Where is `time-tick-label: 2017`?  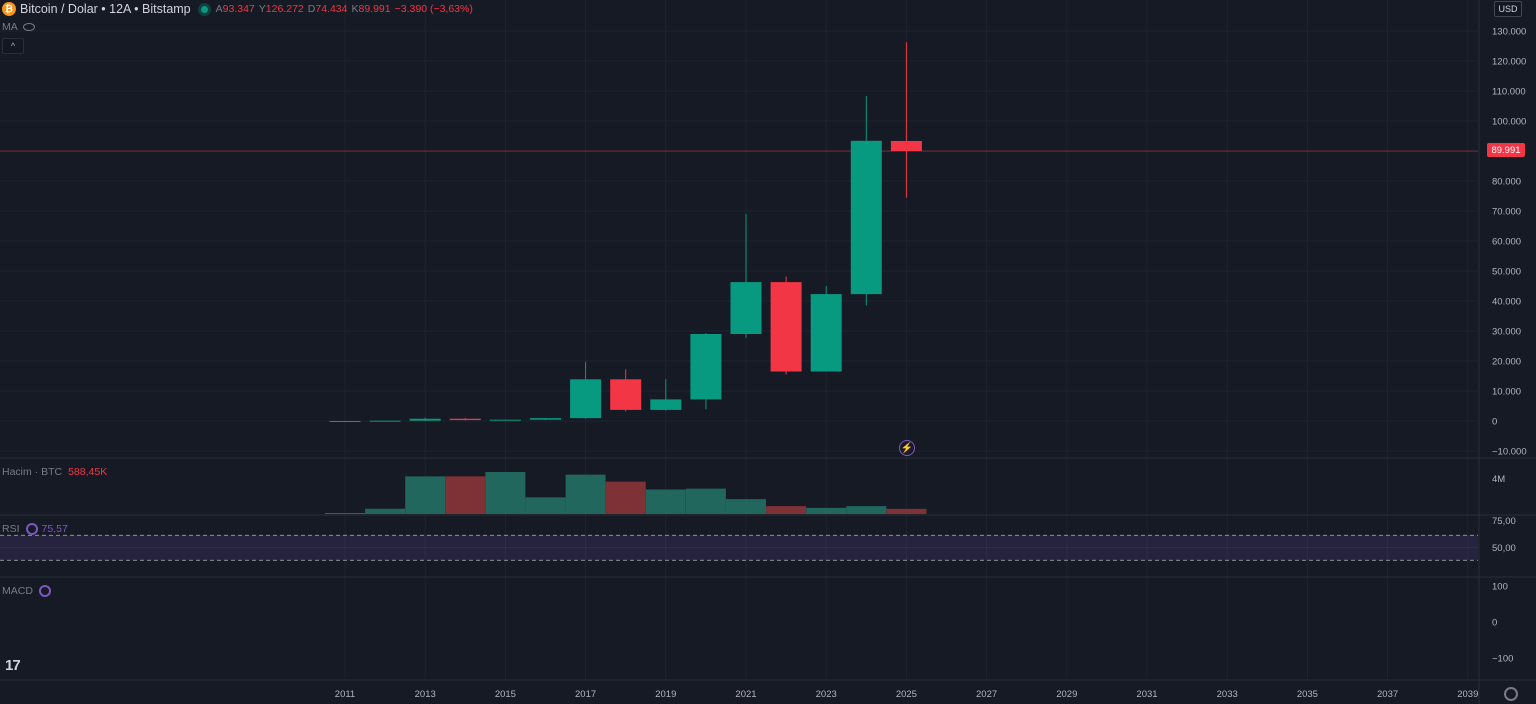
time-tick-label: 2017 is located at coordinates (585, 694).